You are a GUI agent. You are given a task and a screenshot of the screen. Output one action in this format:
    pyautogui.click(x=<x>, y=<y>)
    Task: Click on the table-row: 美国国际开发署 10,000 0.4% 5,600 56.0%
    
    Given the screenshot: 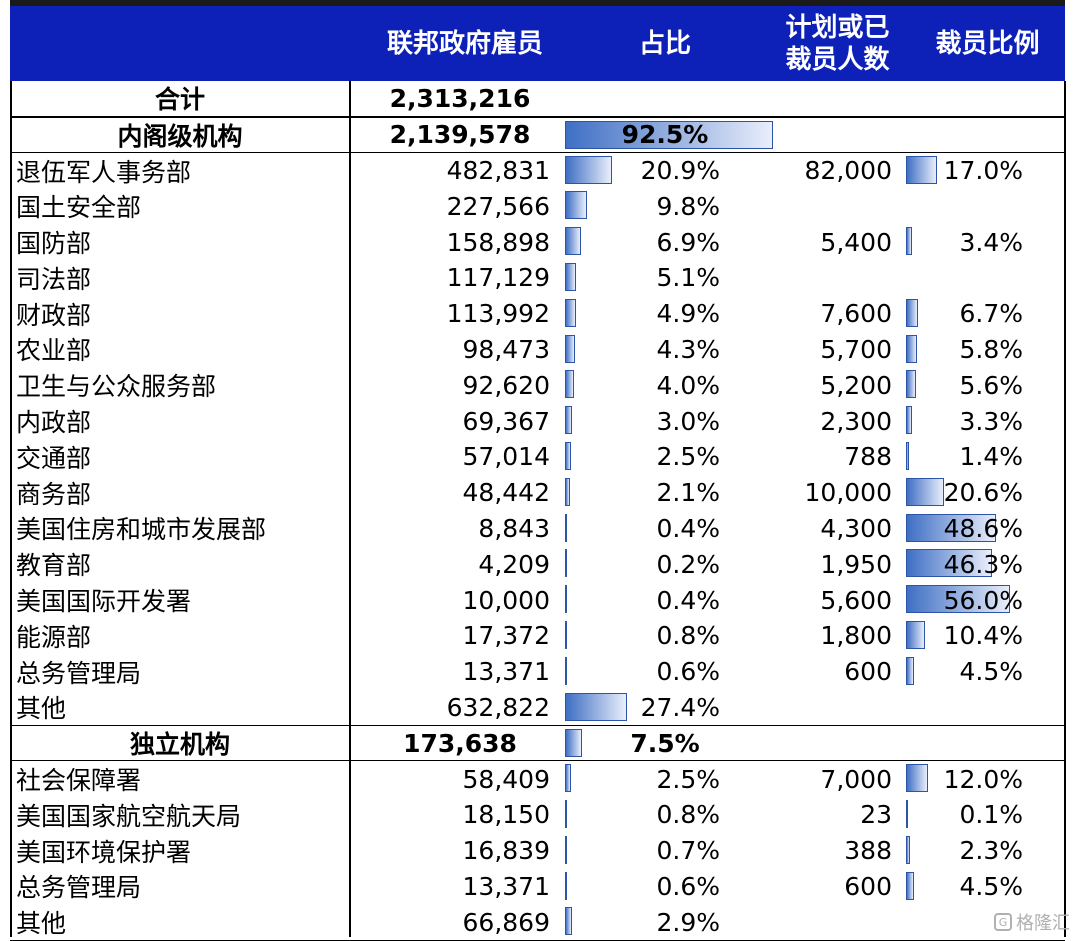 What is the action you would take?
    pyautogui.click(x=537, y=600)
    